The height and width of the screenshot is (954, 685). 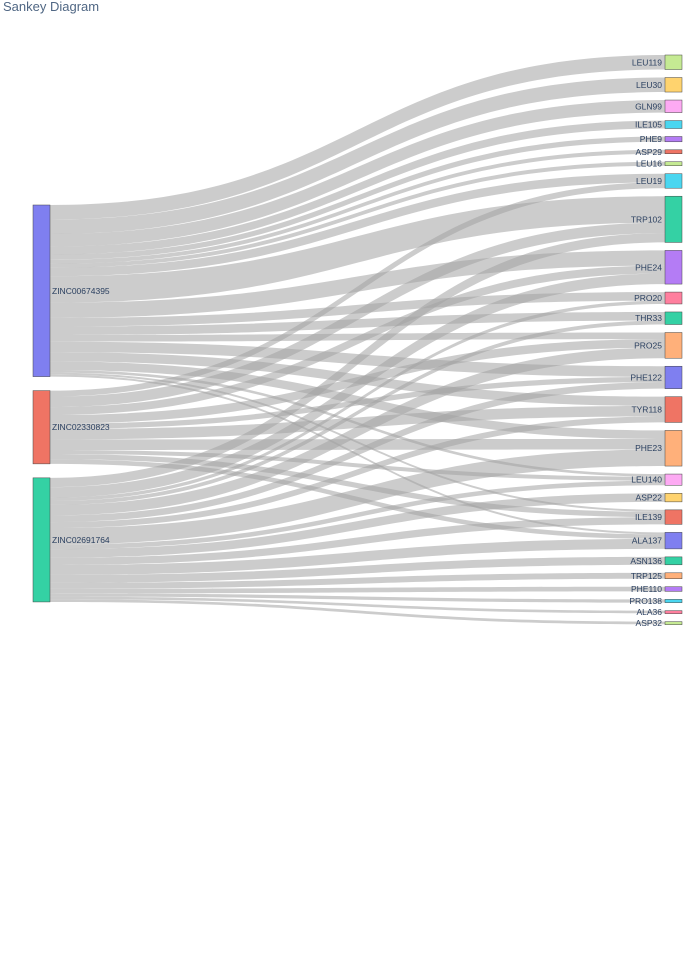 I want to click on node-ala137: ALA137, so click(x=657, y=541).